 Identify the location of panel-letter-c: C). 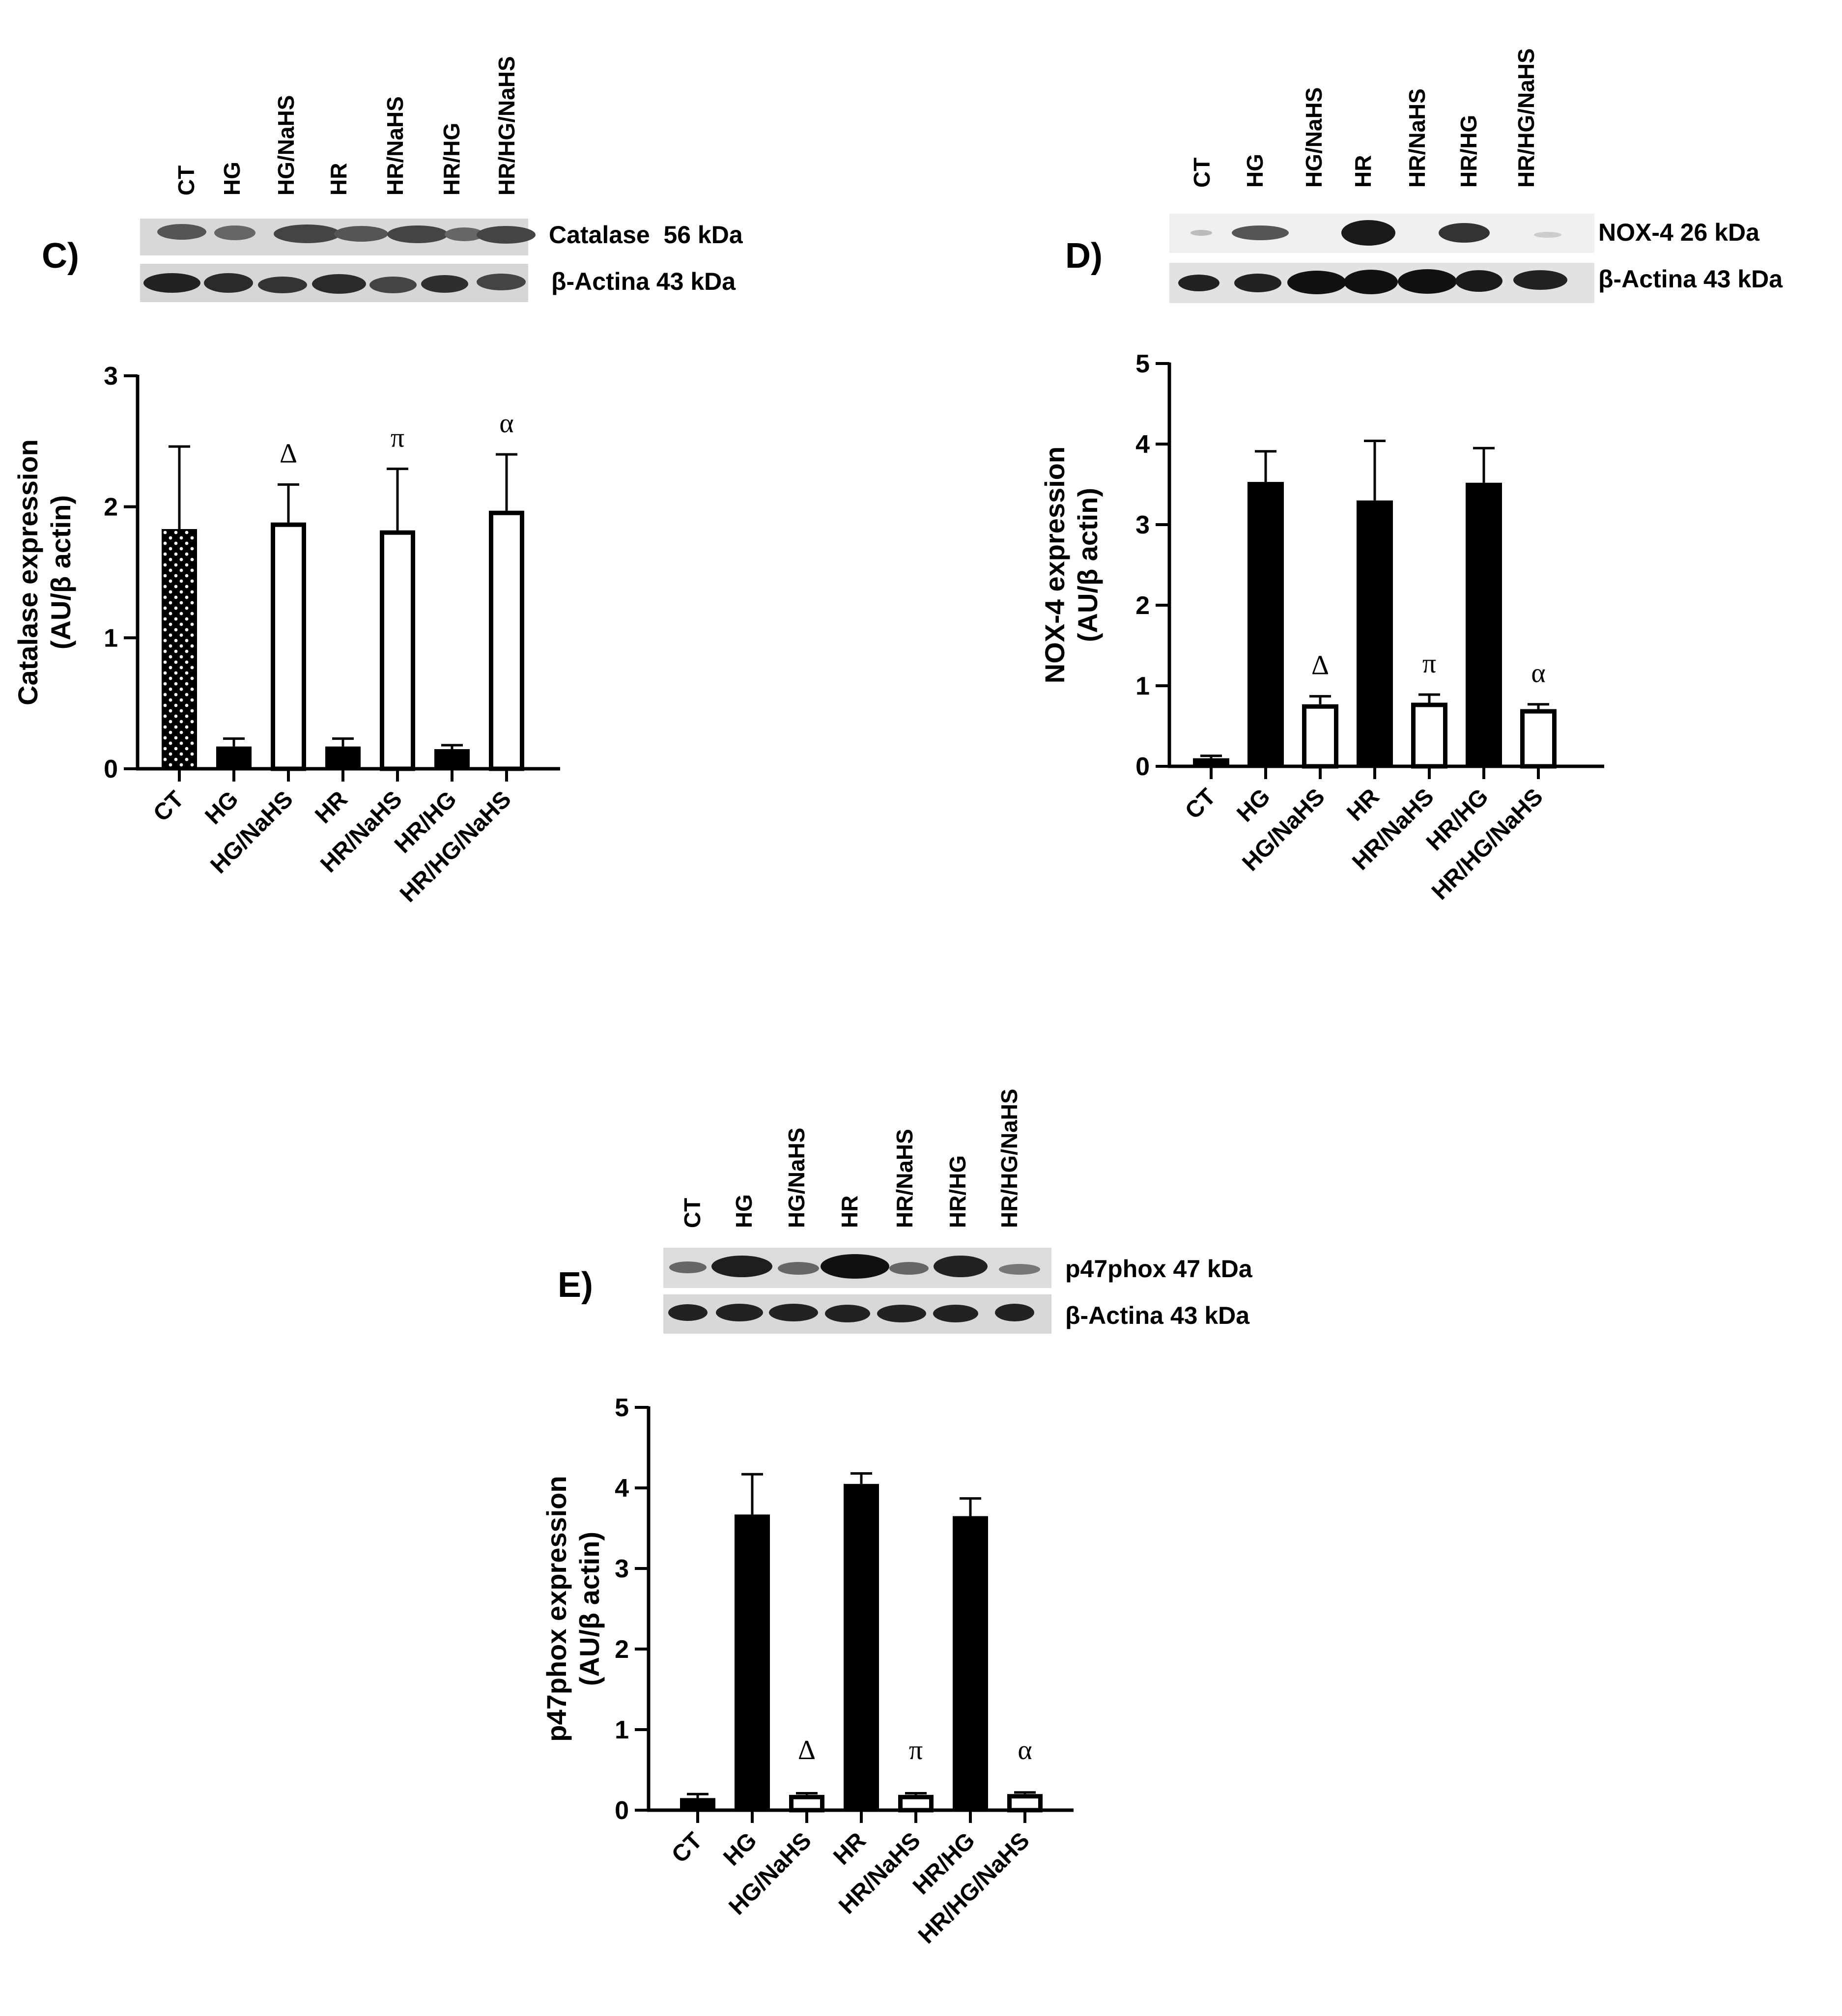
(60, 256).